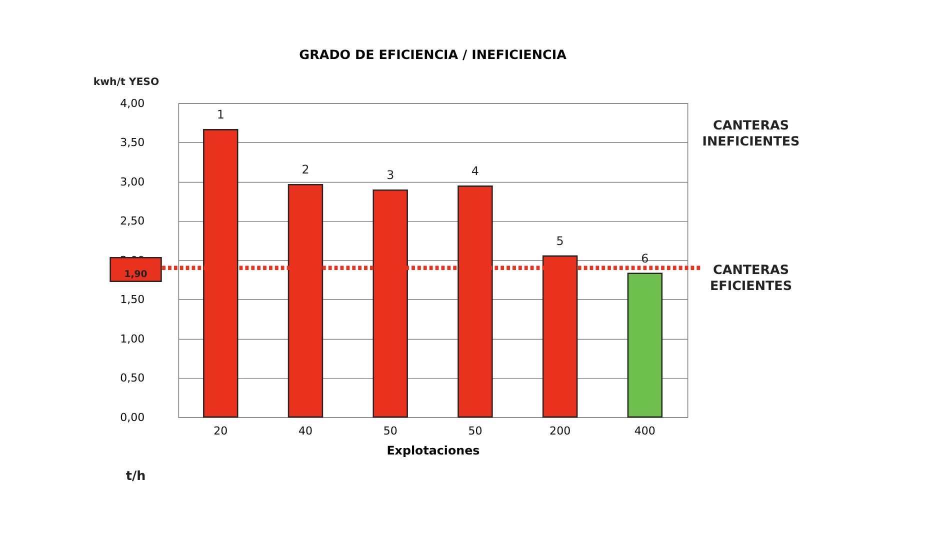 Image resolution: width=936 pixels, height=550 pixels. I want to click on y-tick-label: 1,00, so click(132, 339).